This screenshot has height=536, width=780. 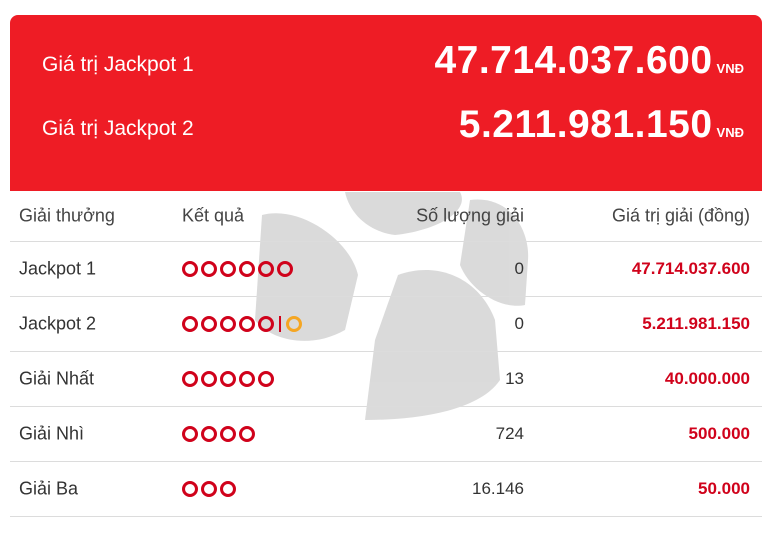 What do you see at coordinates (690, 268) in the screenshot?
I see `row-value: 47.714.037.600` at bounding box center [690, 268].